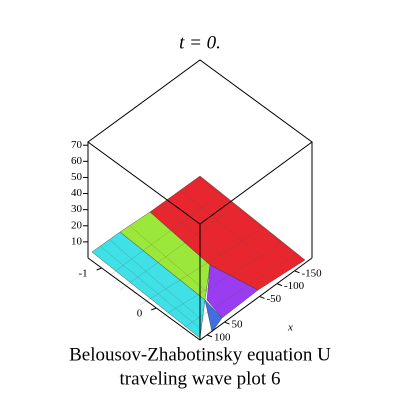 This screenshot has height=405, width=400. What do you see at coordinates (140, 314) in the screenshot?
I see `y-tick-label: 0` at bounding box center [140, 314].